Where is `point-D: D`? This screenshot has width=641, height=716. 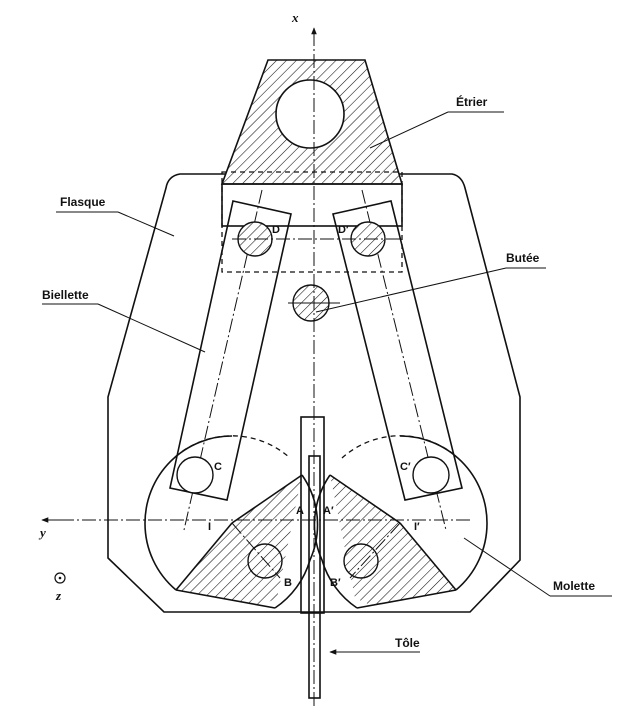 point-D: D is located at coordinates (276, 230).